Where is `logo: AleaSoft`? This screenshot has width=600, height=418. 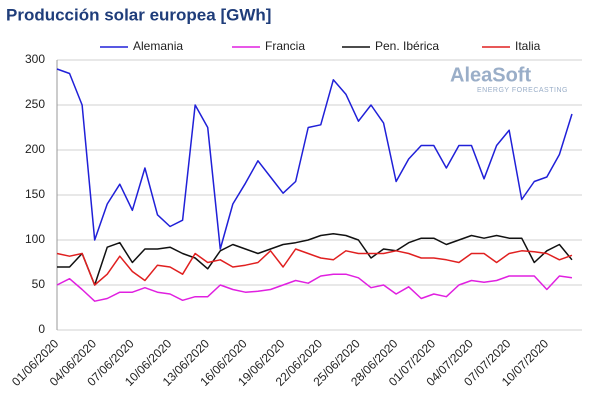 logo: AleaSoft is located at coordinates (490, 75).